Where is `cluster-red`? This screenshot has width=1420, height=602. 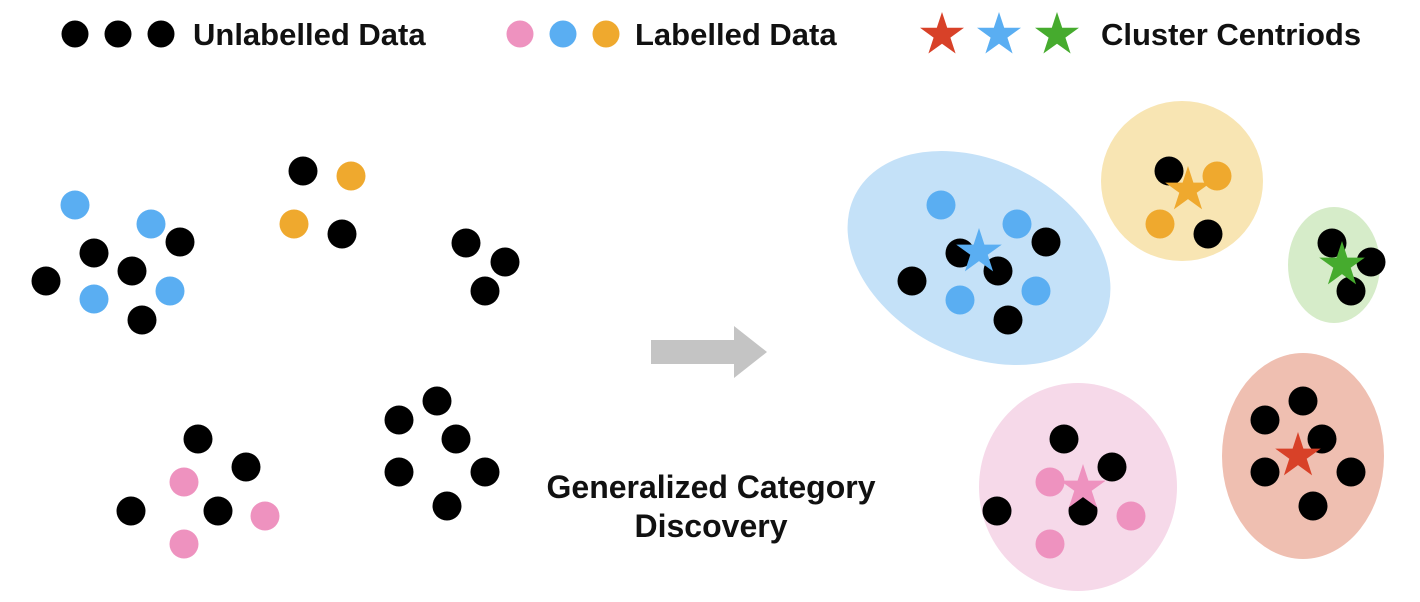 cluster-red is located at coordinates (1303, 456).